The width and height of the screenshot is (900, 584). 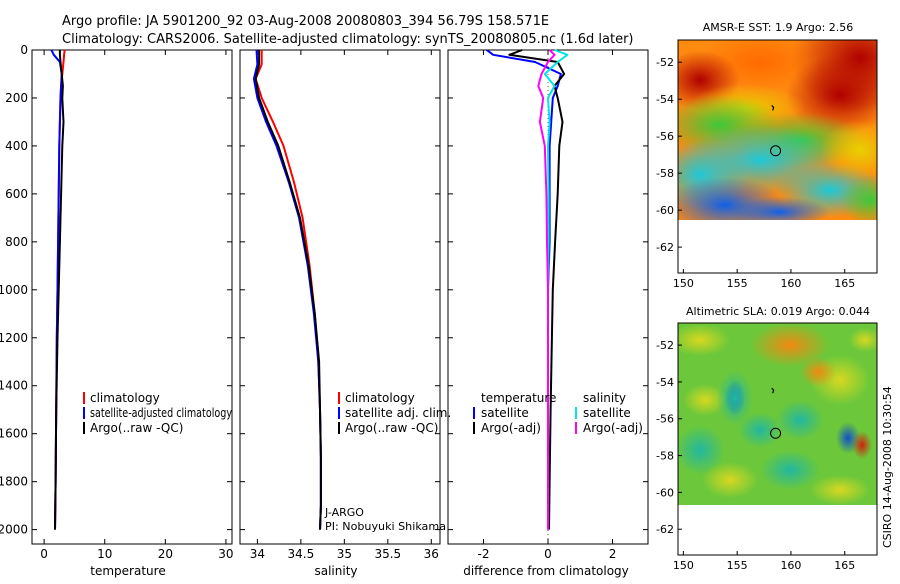 I want to click on x-tick-label: 36, so click(x=431, y=554).